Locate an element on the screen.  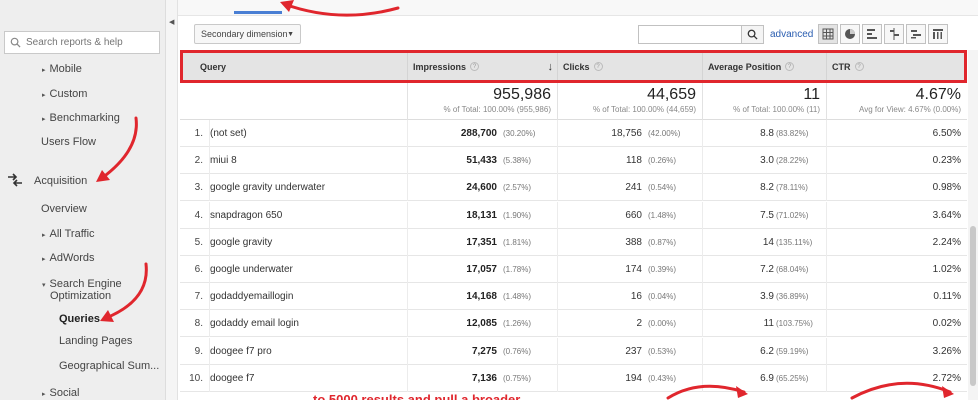
sidebar-item-overview: Overview is located at coordinates (64, 209).